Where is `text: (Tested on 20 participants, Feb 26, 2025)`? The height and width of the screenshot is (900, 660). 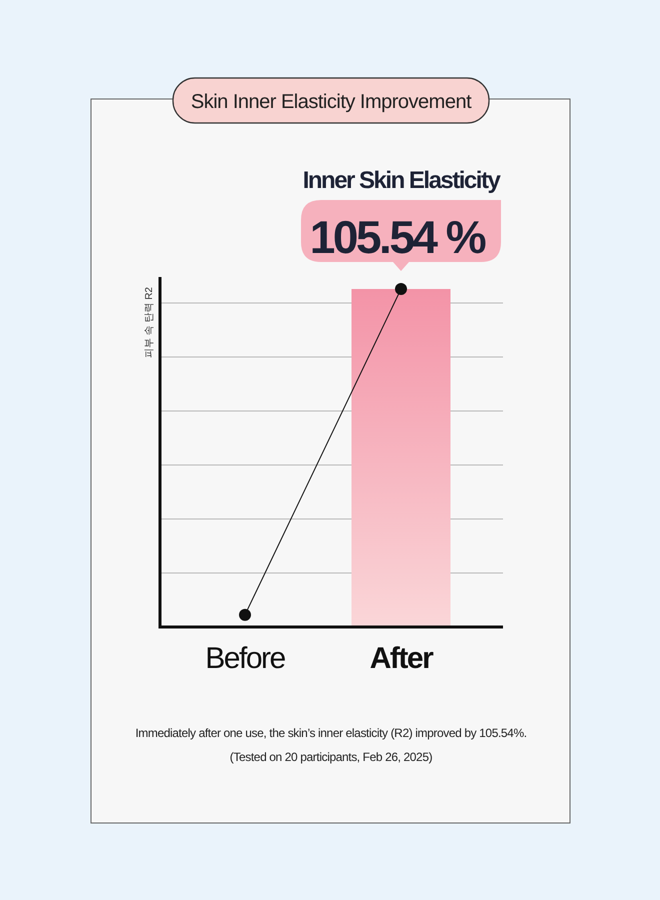
text: (Tested on 20 participants, Feb 26, 2025) is located at coordinates (331, 757).